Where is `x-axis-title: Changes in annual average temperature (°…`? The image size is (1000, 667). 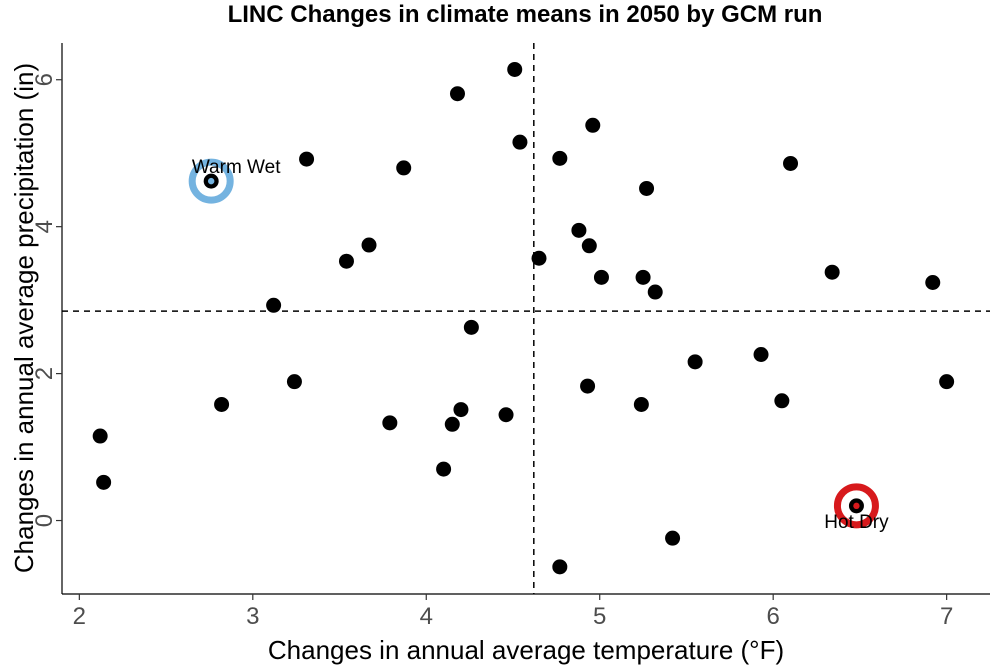
x-axis-title: Changes in annual average temperature (°… is located at coordinates (526, 650).